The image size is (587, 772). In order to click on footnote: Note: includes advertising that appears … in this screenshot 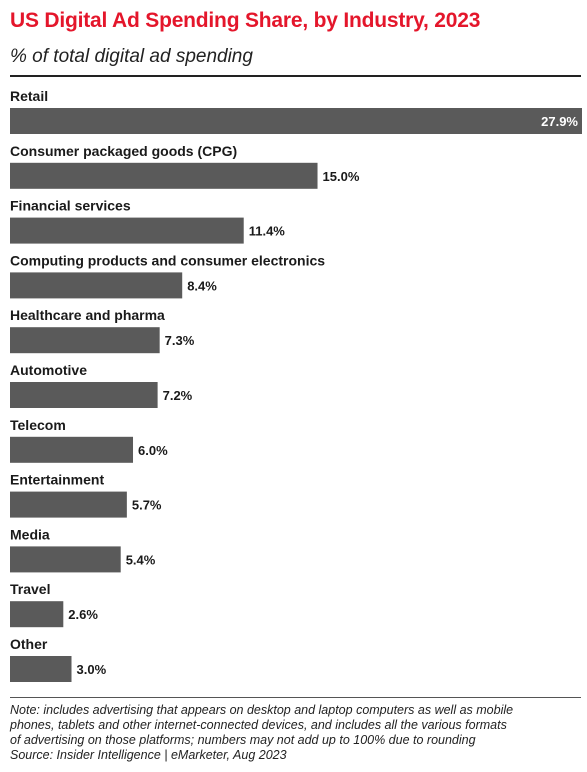, I will do `click(296, 733)`.